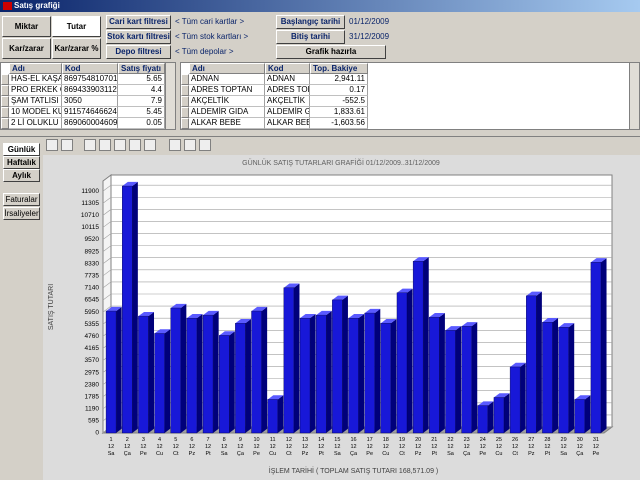 Image resolution: width=640 pixels, height=480 pixels. What do you see at coordinates (564, 440) in the screenshot?
I see `x-tick-label: 29` at bounding box center [564, 440].